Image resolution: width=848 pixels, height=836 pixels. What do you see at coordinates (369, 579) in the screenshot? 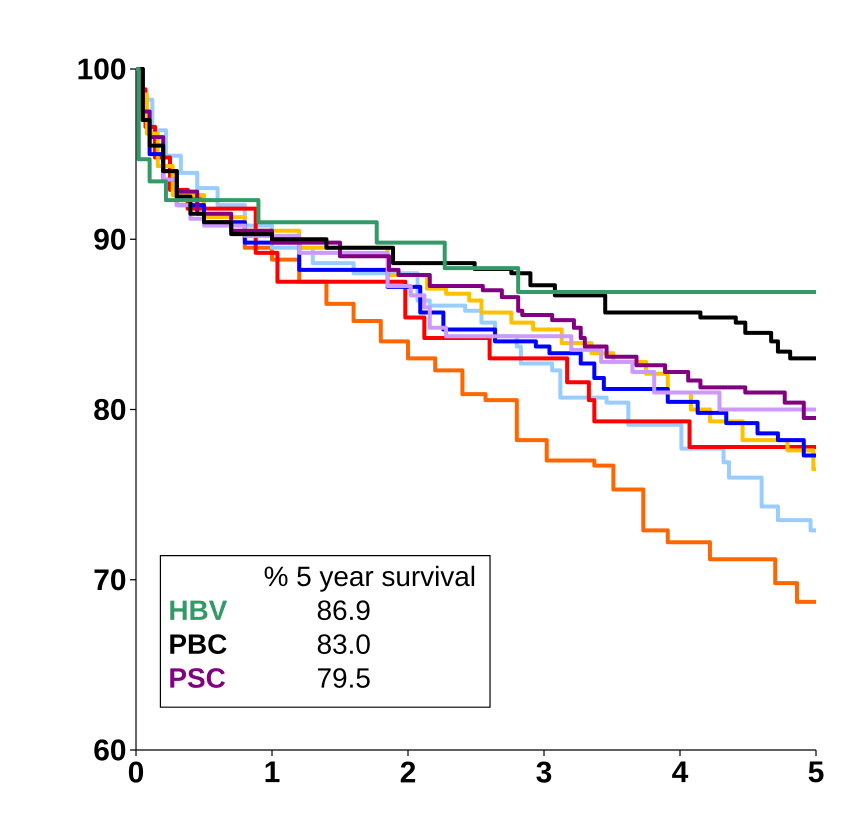
I see `legend-title: % 5 year survival` at bounding box center [369, 579].